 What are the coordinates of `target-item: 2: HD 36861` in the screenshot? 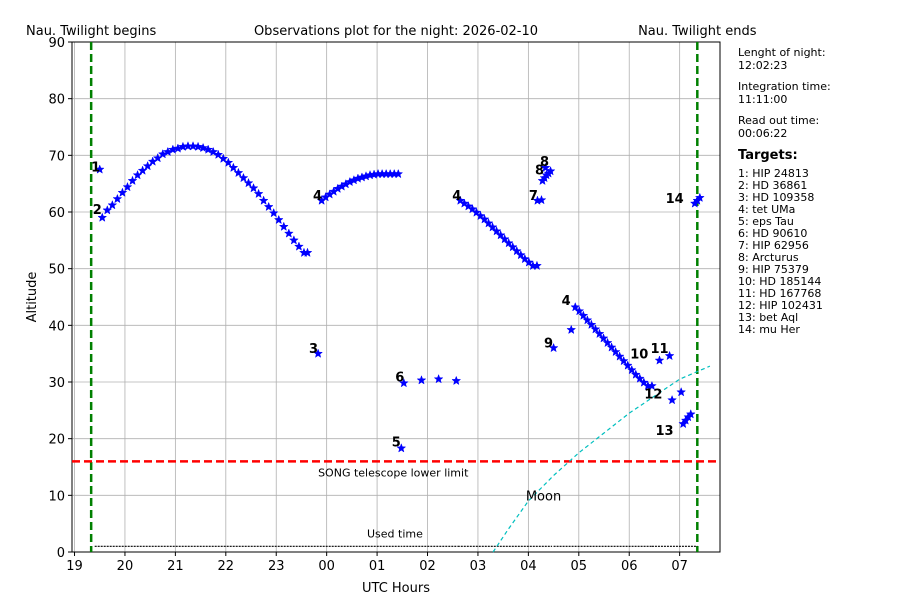 It's located at (773, 185).